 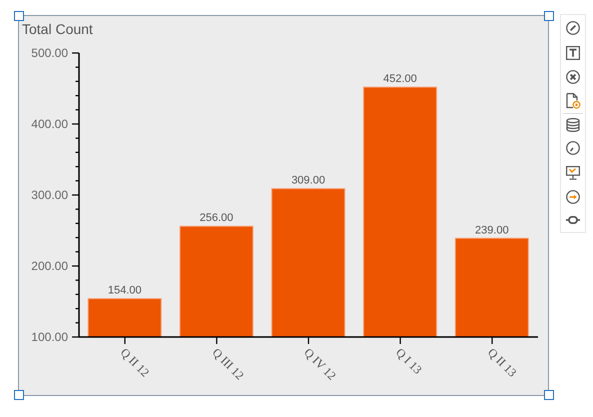 I want to click on x-tick-label: Q IV 12, so click(x=320, y=364).